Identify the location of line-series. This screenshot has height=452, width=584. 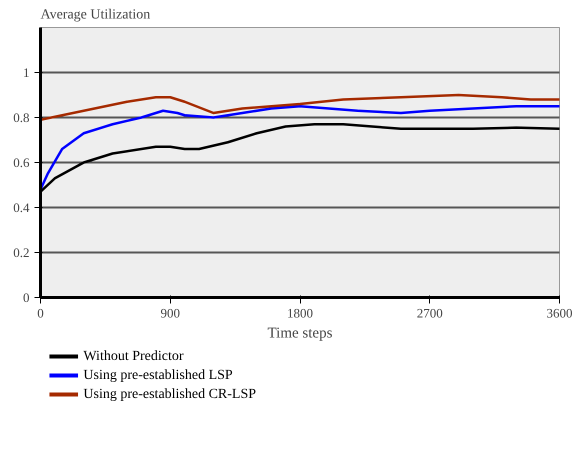
(300, 107).